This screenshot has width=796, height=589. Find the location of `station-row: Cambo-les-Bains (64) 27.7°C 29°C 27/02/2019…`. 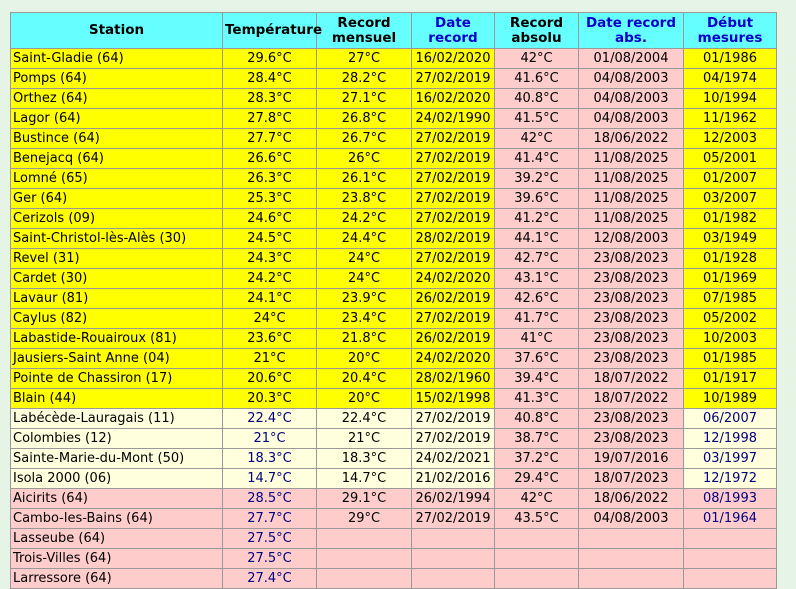

station-row: Cambo-les-Bains (64) 27.7°C 29°C 27/02/2019… is located at coordinates (393, 518).